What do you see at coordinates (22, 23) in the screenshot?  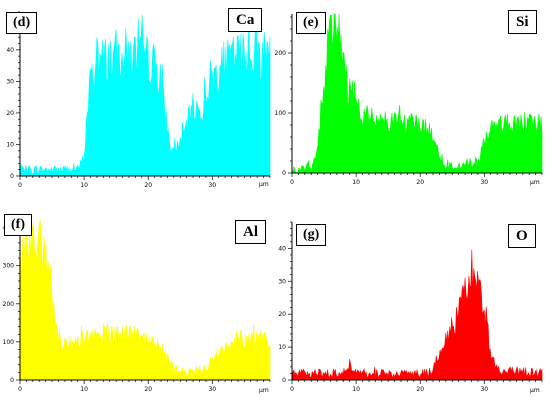 I see `panel-label: (d)` at bounding box center [22, 23].